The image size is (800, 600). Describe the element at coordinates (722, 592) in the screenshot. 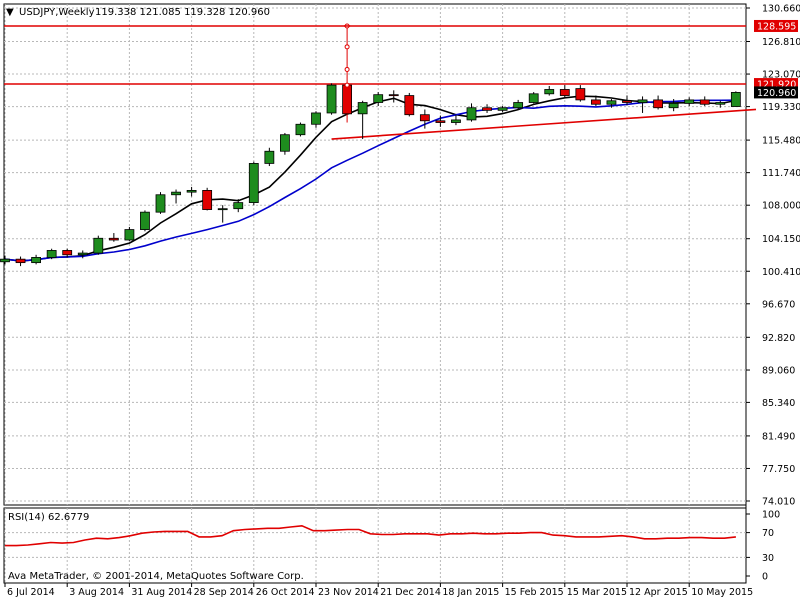

I see `x-tick-label: 10 May 2015` at that location.